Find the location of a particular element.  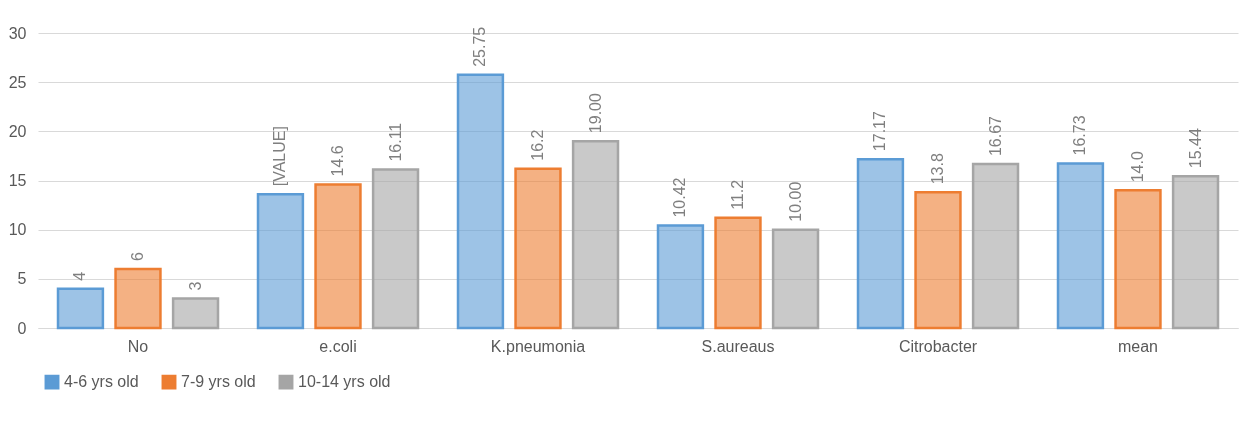

x-tick-label: e.coli is located at coordinates (338, 346).